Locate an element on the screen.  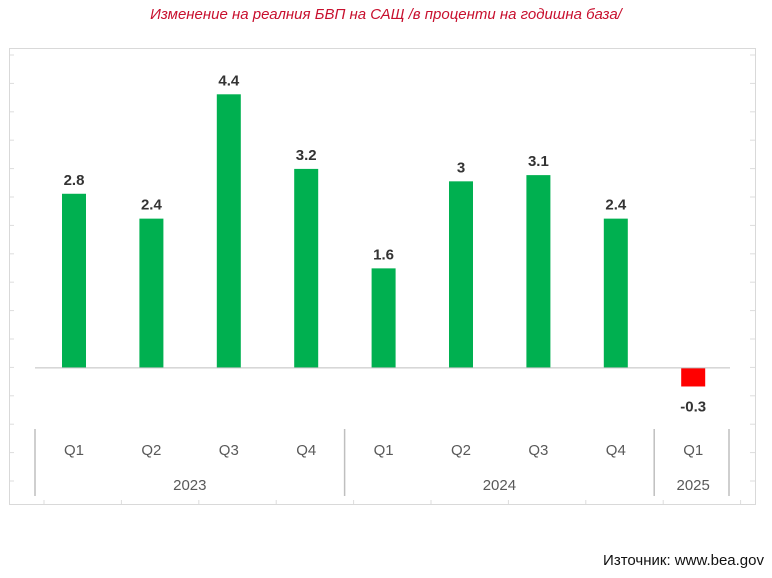
data-label: 1.6 is located at coordinates (383, 254).